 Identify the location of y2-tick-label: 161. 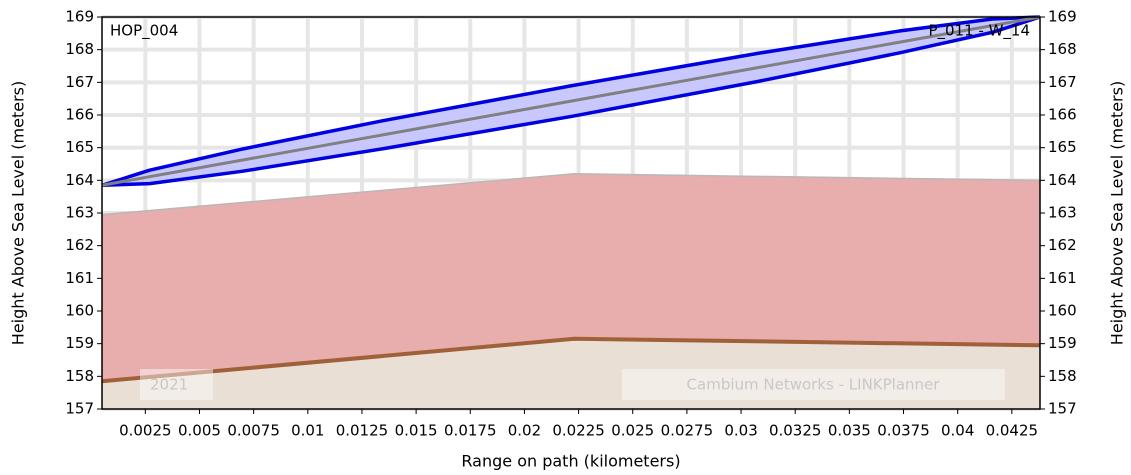
(1062, 278).